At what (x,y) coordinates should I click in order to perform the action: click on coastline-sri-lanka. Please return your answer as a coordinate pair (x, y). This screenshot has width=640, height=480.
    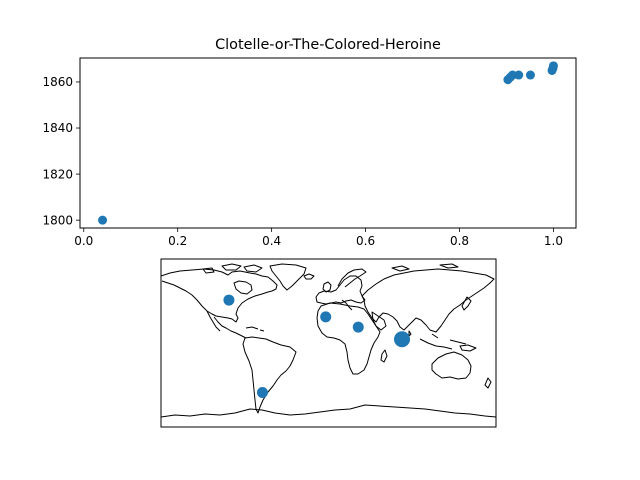
    Looking at the image, I should click on (410, 333).